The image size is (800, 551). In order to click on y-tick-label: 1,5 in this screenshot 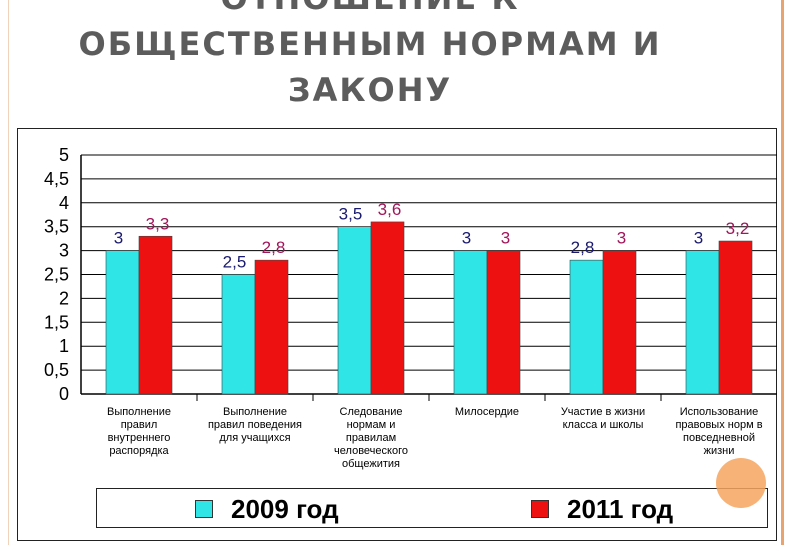, I will do `click(56, 322)`.